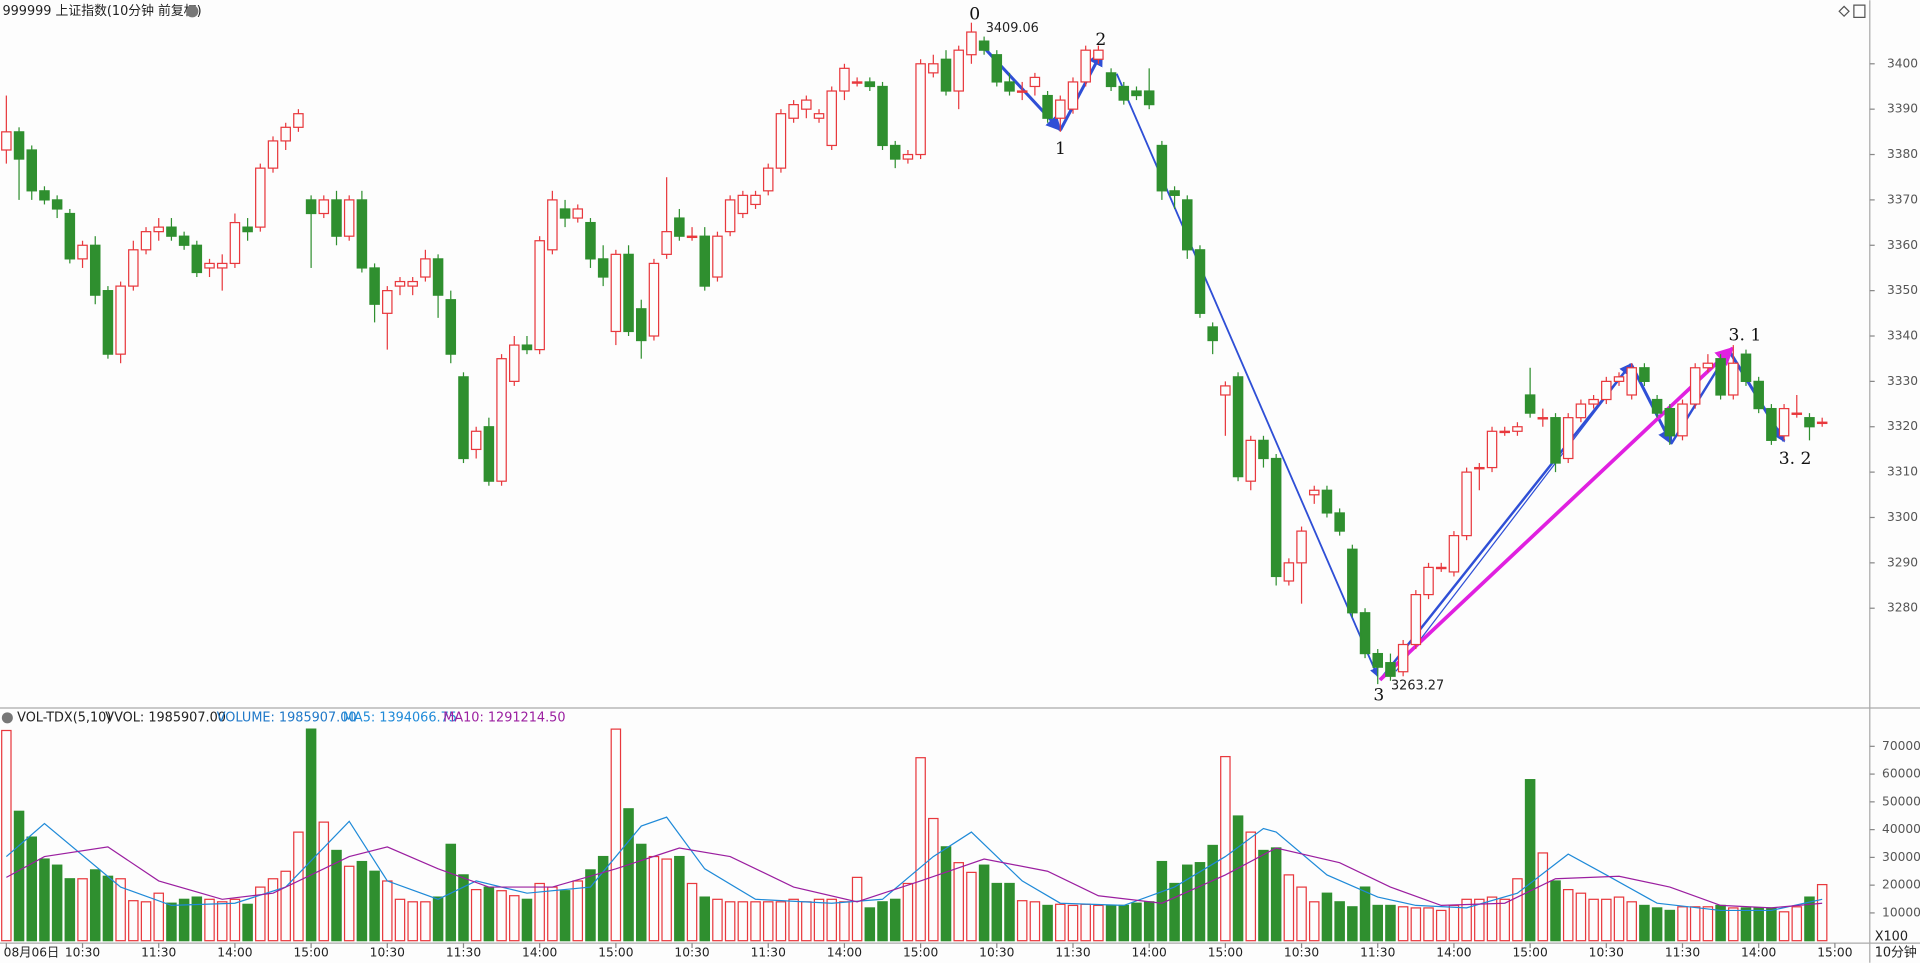 The width and height of the screenshot is (1920, 963). I want to click on y-tick-label: 70000, so click(1901, 746).